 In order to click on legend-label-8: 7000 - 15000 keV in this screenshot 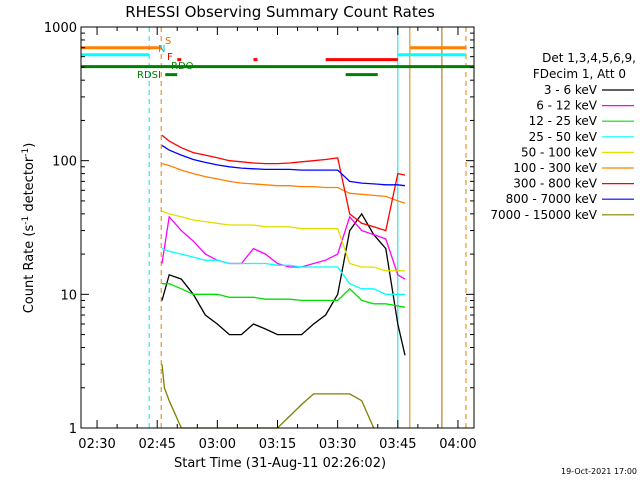, I will do `click(543, 215)`.